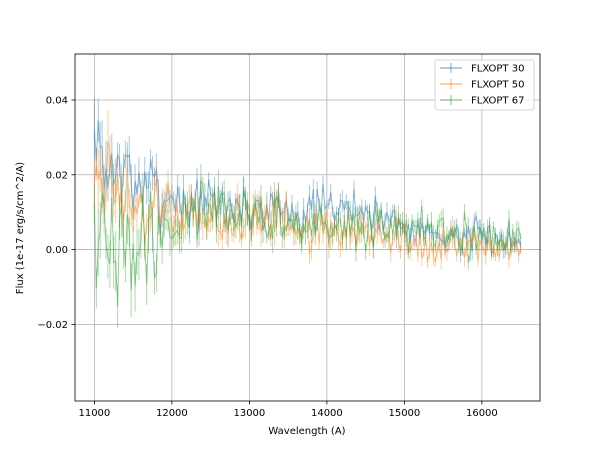  What do you see at coordinates (404, 413) in the screenshot?
I see `x-tick-label: 15000` at bounding box center [404, 413].